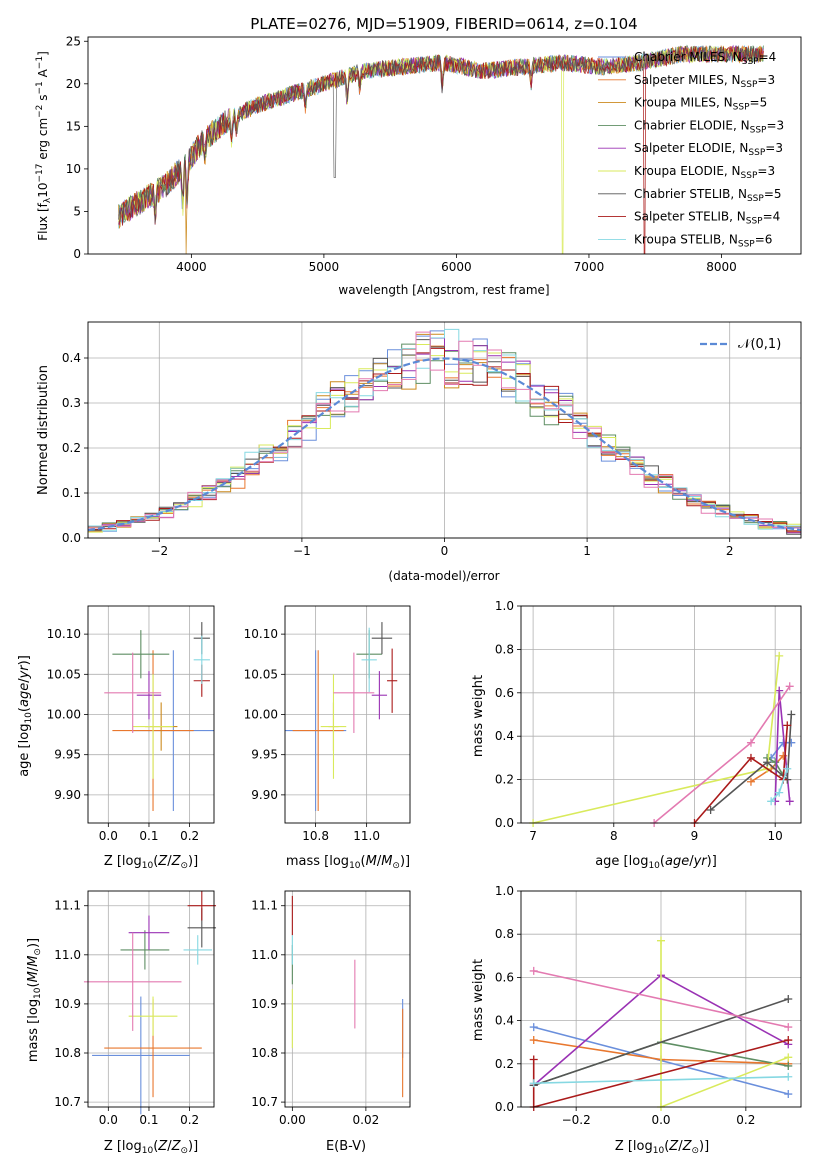  What do you see at coordinates (708, 195) in the screenshot?
I see `legend-label: Chabrier STELIB, NSSP=5` at bounding box center [708, 195].